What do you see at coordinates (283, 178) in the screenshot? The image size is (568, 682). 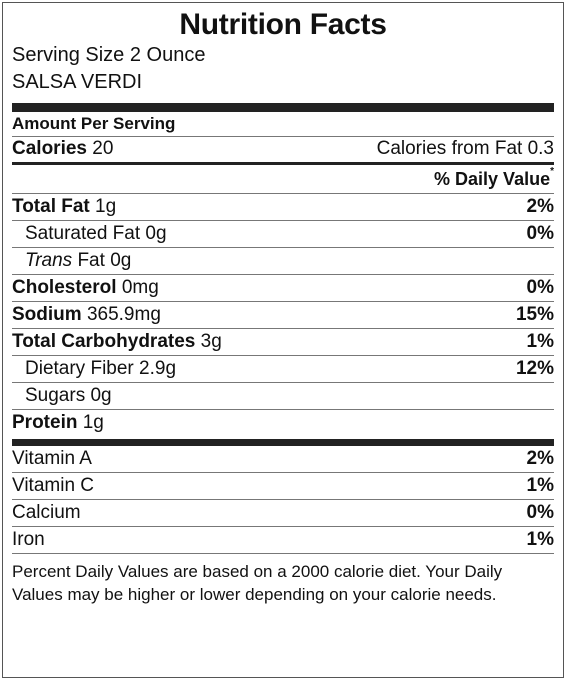 I see `daily-value-header: % Daily Value*` at bounding box center [283, 178].